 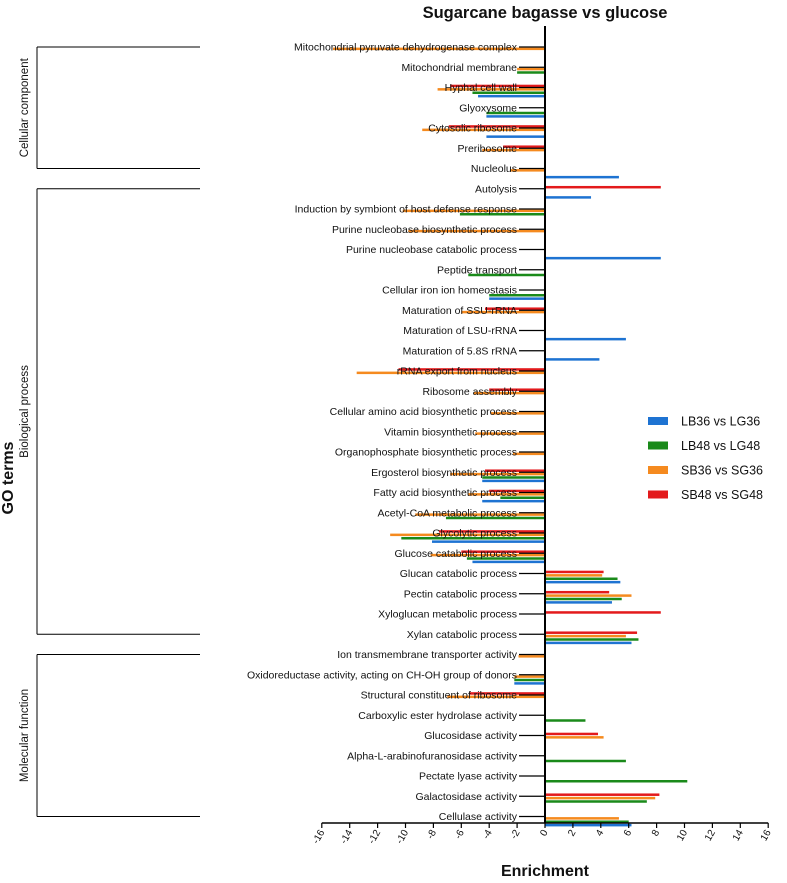 I want to click on category-label: Glucosidase activity, so click(x=471, y=736).